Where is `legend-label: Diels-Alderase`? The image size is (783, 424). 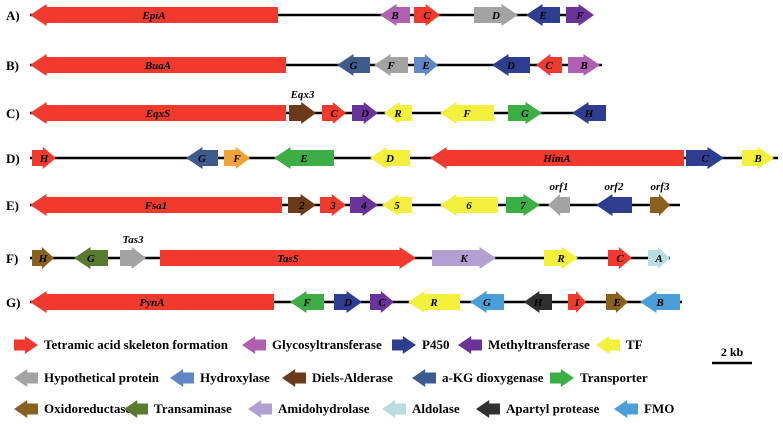
legend-label: Diels-Alderase is located at coordinates (352, 377).